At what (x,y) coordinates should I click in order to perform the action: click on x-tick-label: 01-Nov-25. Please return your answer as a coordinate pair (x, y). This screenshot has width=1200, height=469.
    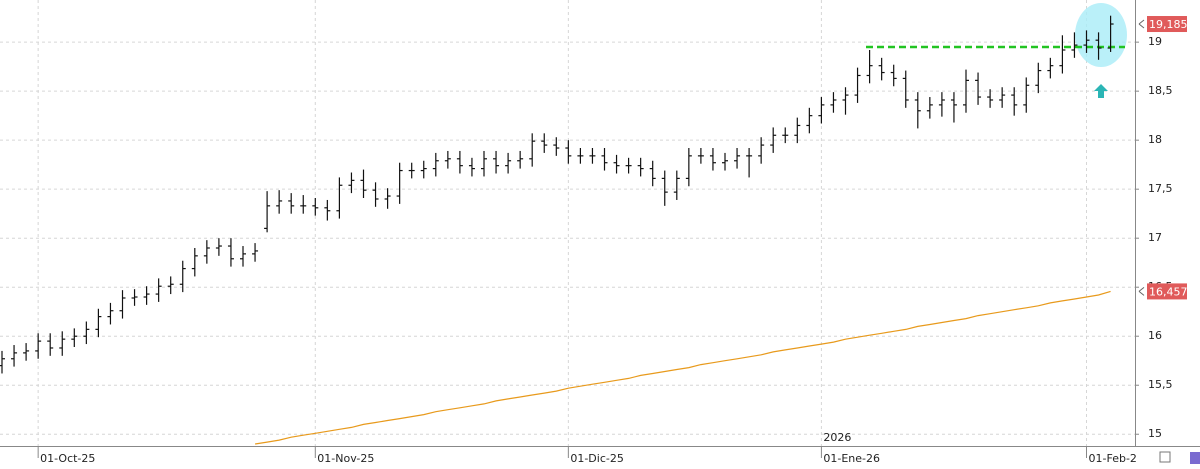
    Looking at the image, I should click on (345, 458).